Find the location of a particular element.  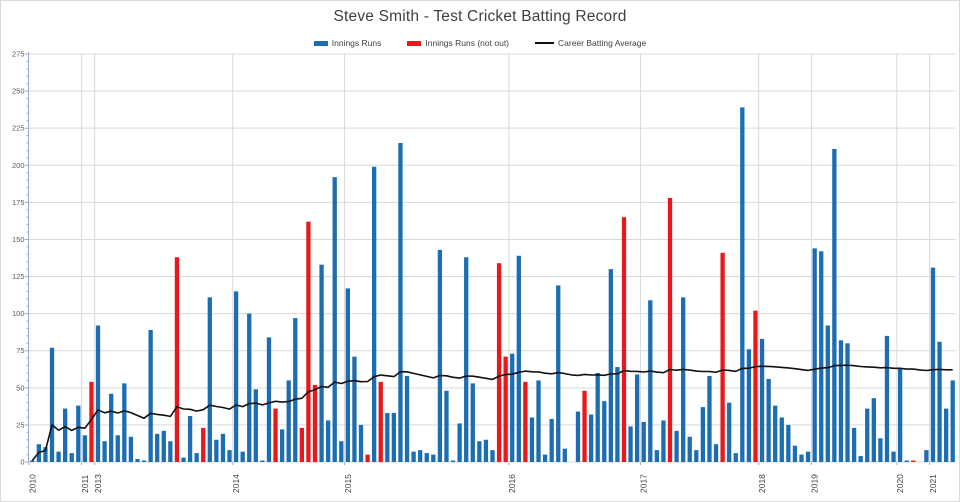

x-axis-year-label: 2020 is located at coordinates (900, 483).